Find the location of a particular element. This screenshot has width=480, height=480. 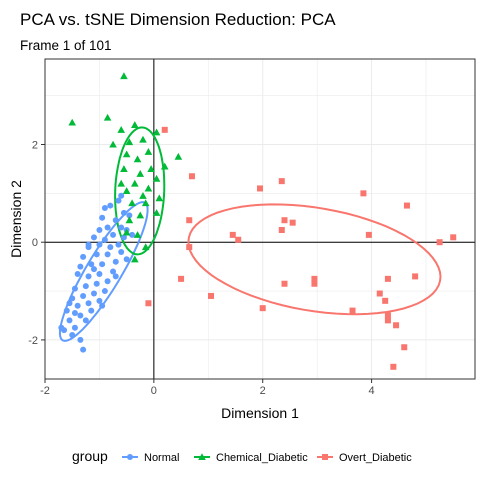

legend-key-marker-chemical-diabetic is located at coordinates (202, 457).